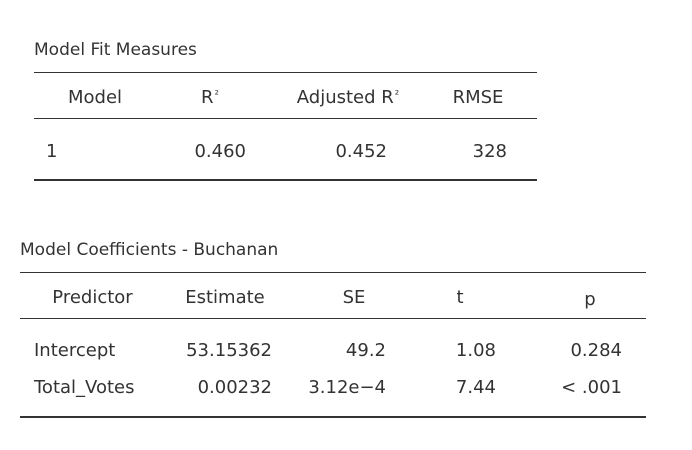  What do you see at coordinates (354, 297) in the screenshot?
I see `coef-header-se: SE` at bounding box center [354, 297].